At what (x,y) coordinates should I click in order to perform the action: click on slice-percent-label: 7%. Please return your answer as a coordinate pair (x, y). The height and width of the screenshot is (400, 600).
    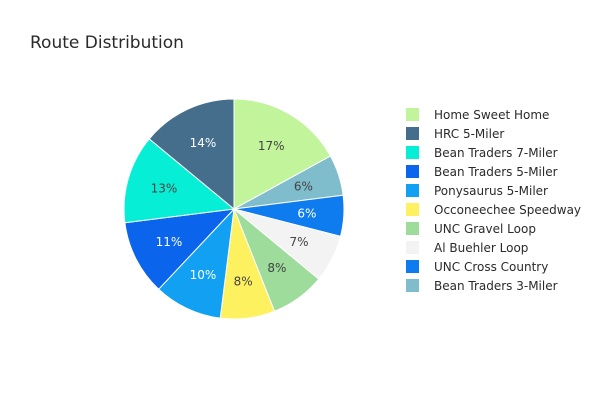
    Looking at the image, I should click on (299, 242).